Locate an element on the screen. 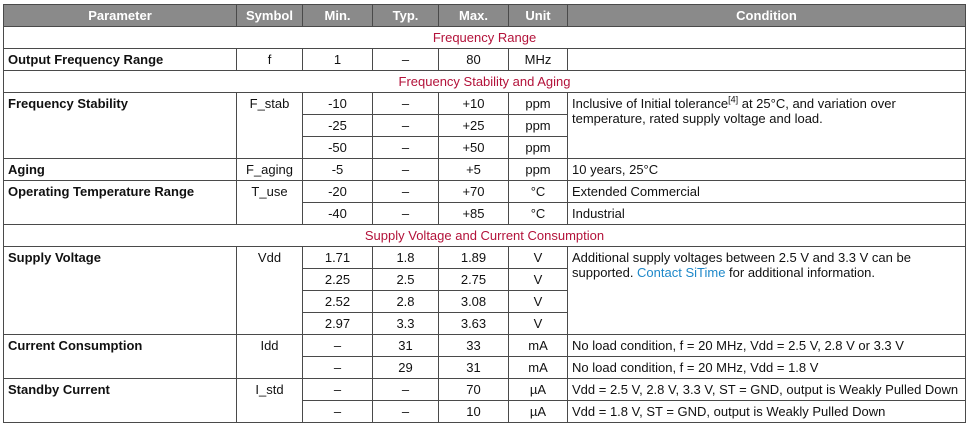  symbol-cell: I_std is located at coordinates (269, 400).